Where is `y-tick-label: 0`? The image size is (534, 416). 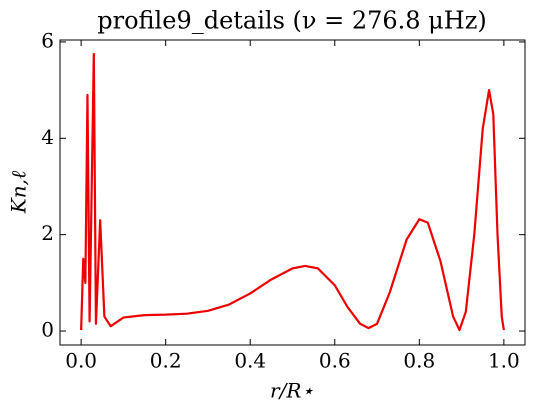 y-tick-label: 0 is located at coordinates (47, 330).